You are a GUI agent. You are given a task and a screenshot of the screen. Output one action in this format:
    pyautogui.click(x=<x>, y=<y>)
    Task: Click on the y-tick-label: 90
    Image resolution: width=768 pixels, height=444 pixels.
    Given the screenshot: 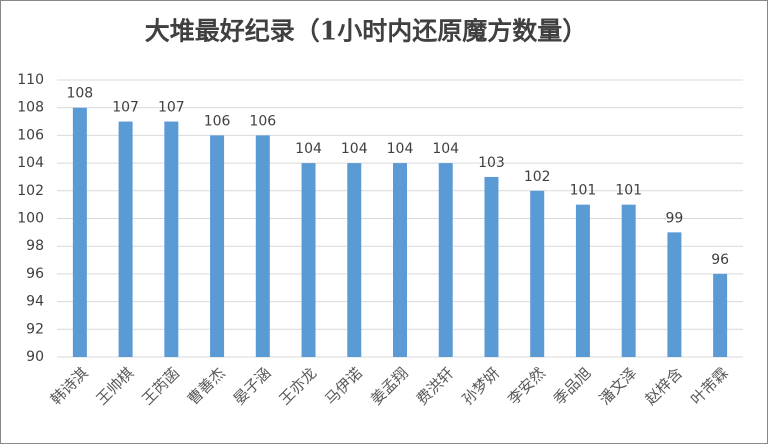 What is the action you would take?
    pyautogui.click(x=35, y=357)
    